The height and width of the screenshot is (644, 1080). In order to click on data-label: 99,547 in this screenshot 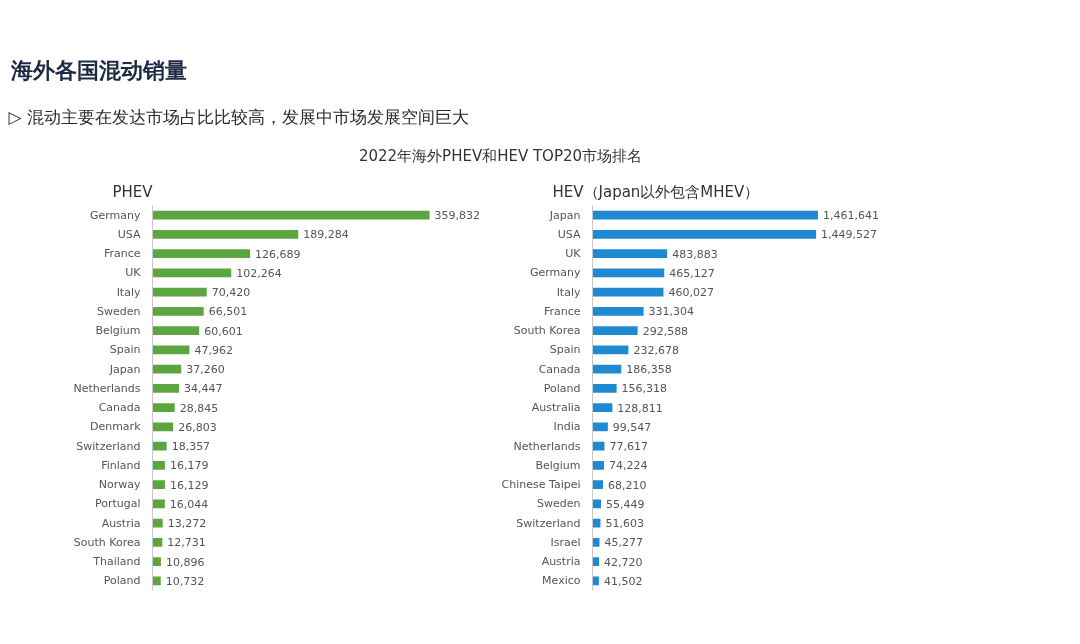, I will do `click(632, 427)`.